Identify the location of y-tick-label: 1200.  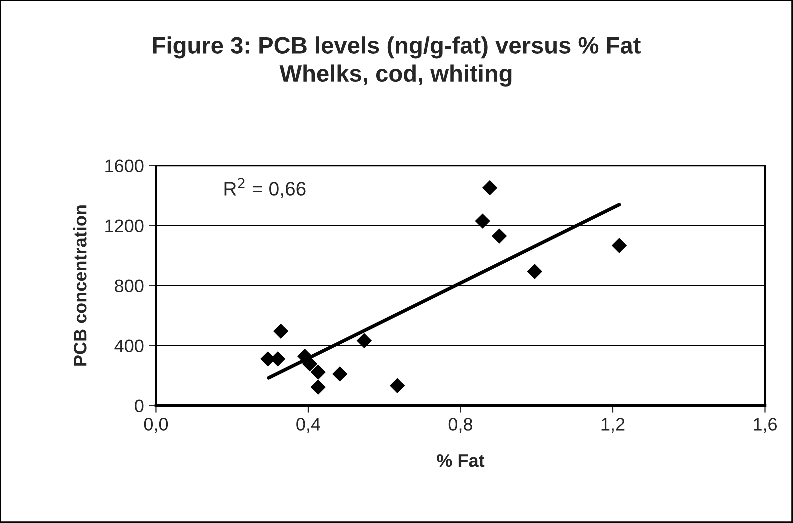
(125, 226).